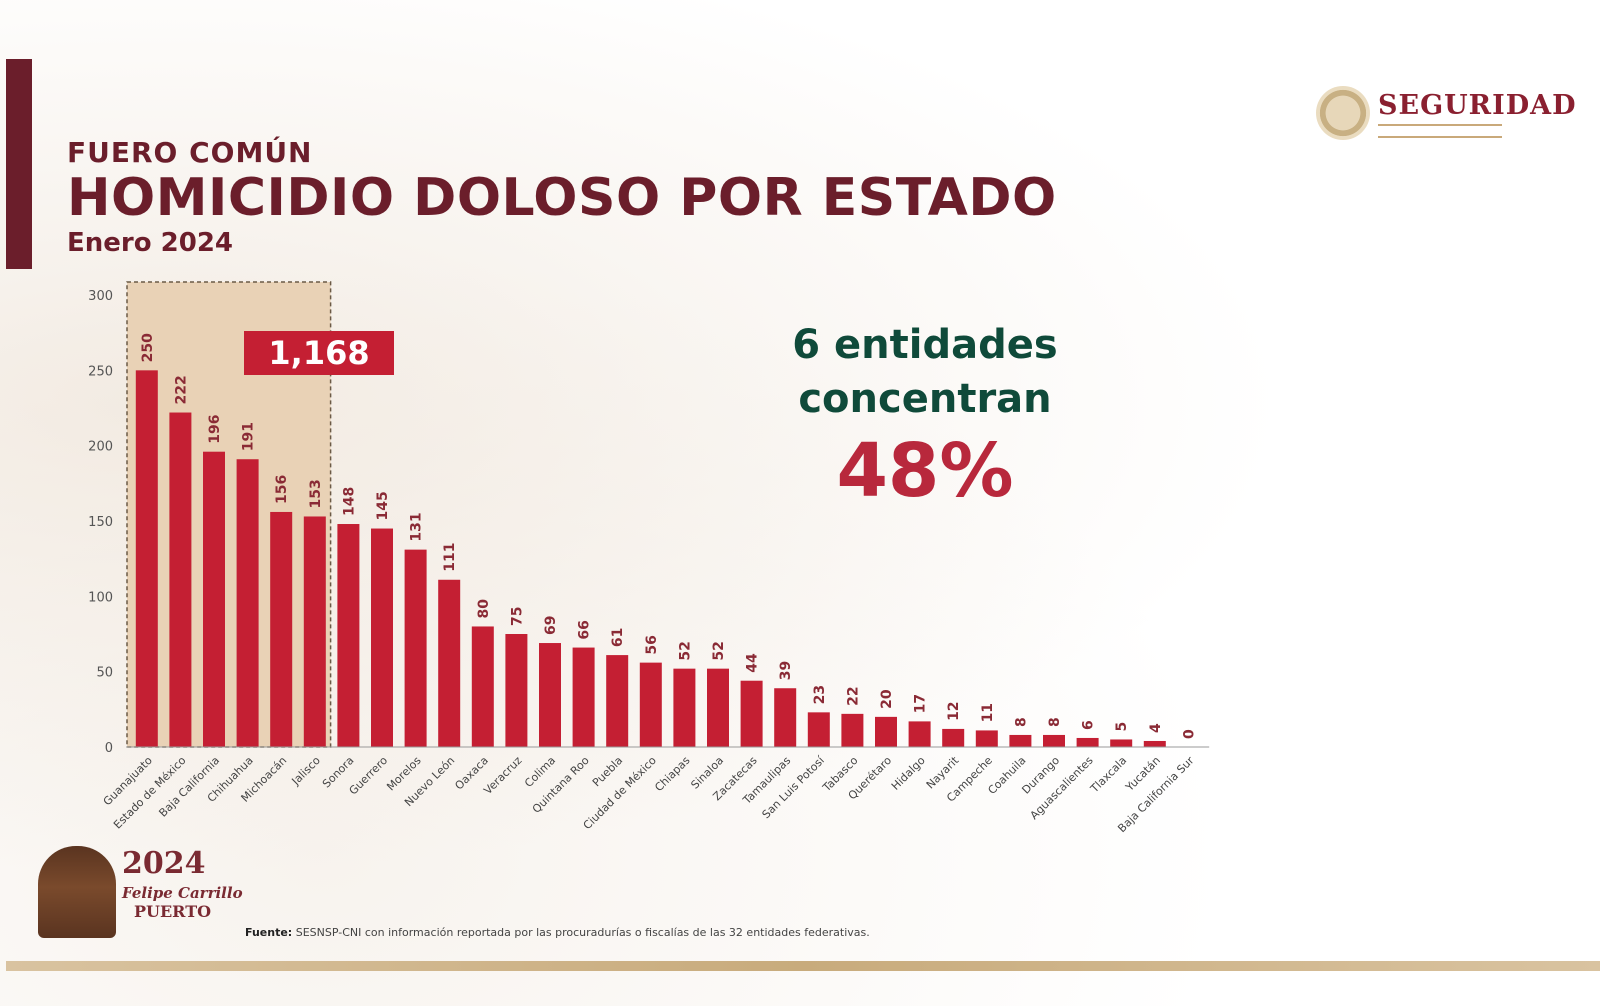 This screenshot has height=1006, width=1600. What do you see at coordinates (1343, 113) in the screenshot?
I see `seal-icon` at bounding box center [1343, 113].